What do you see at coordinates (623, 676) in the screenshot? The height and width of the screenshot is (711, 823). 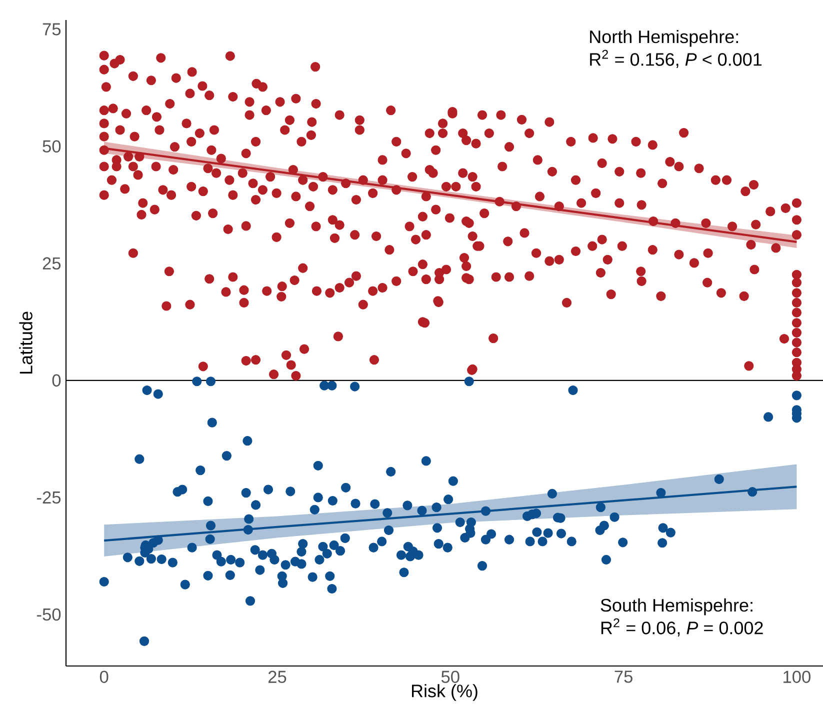 I see `x-tick-label: 75` at bounding box center [623, 676].